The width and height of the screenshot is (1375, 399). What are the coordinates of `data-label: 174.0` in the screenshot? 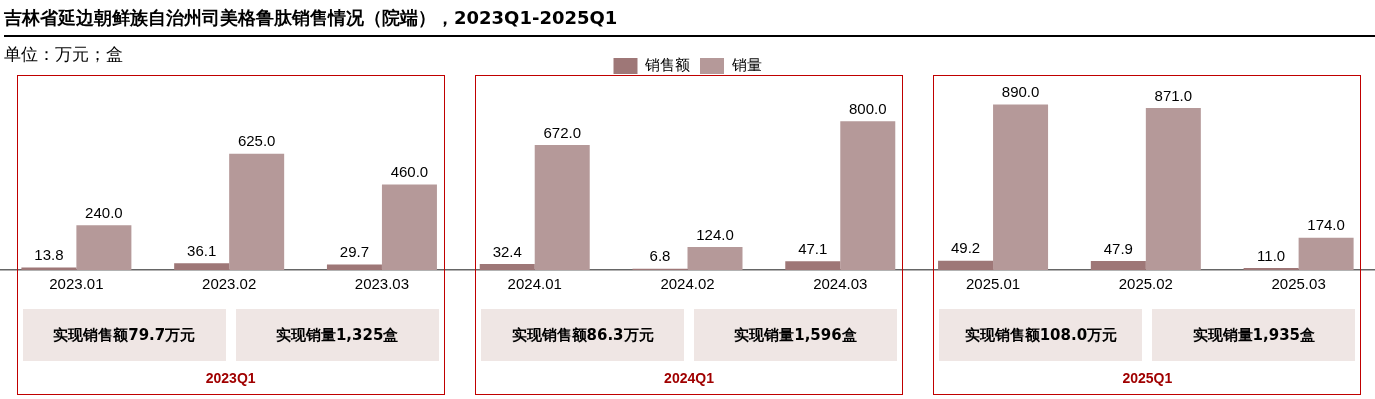 It's located at (1326, 225).